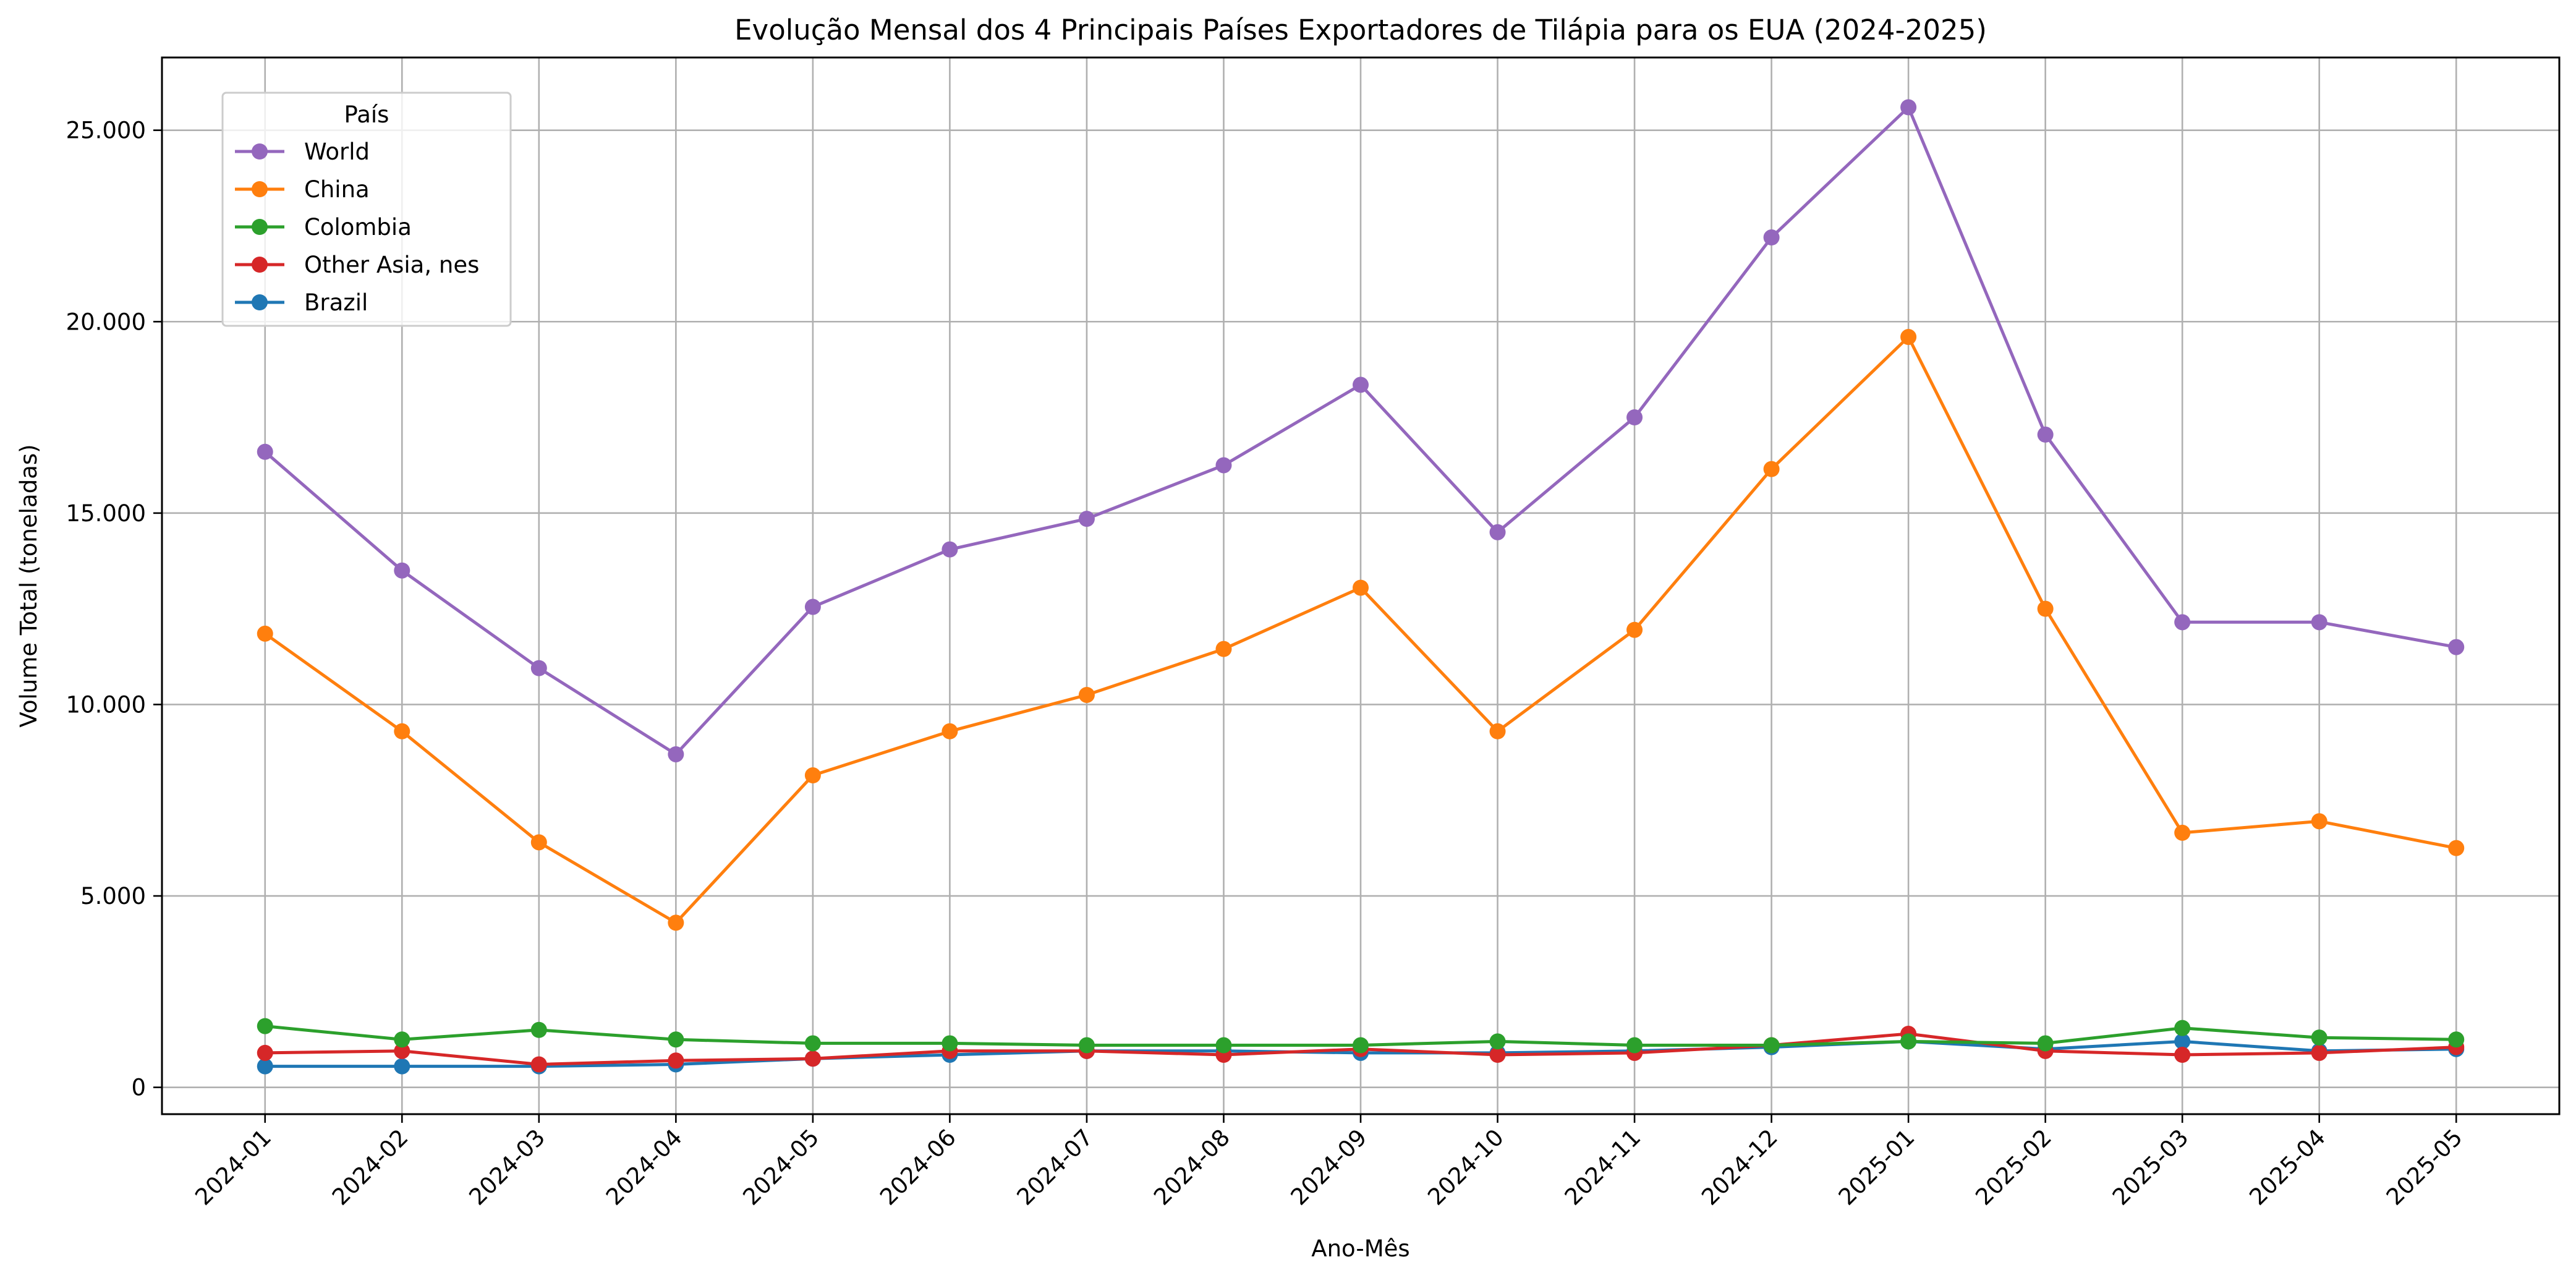  What do you see at coordinates (366, 114) in the screenshot?
I see `legend-title: País` at bounding box center [366, 114].